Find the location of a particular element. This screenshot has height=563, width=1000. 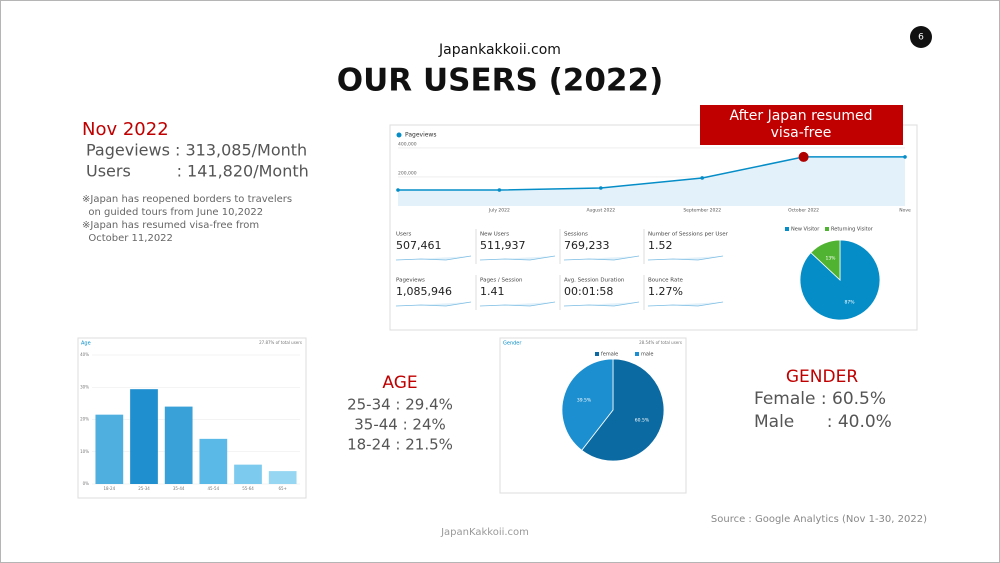

x-tick-label: 18-24 is located at coordinates (110, 488).